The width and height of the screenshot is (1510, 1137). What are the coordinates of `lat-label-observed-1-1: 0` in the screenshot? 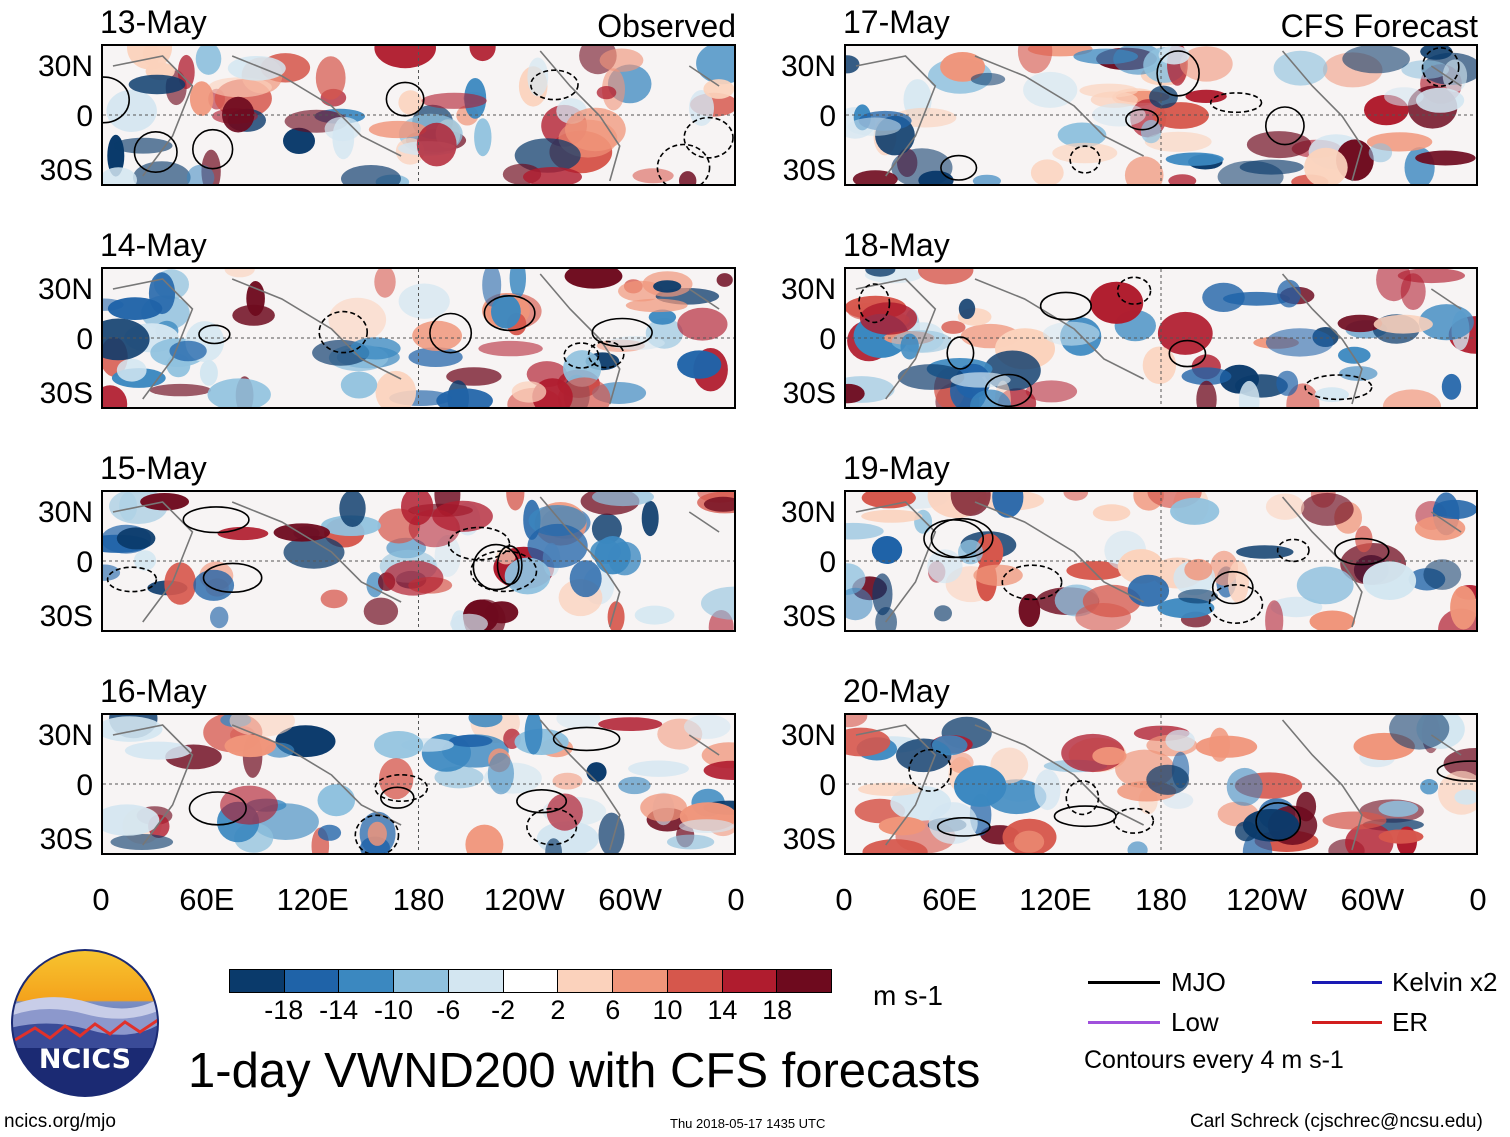 It's located at (84, 339).